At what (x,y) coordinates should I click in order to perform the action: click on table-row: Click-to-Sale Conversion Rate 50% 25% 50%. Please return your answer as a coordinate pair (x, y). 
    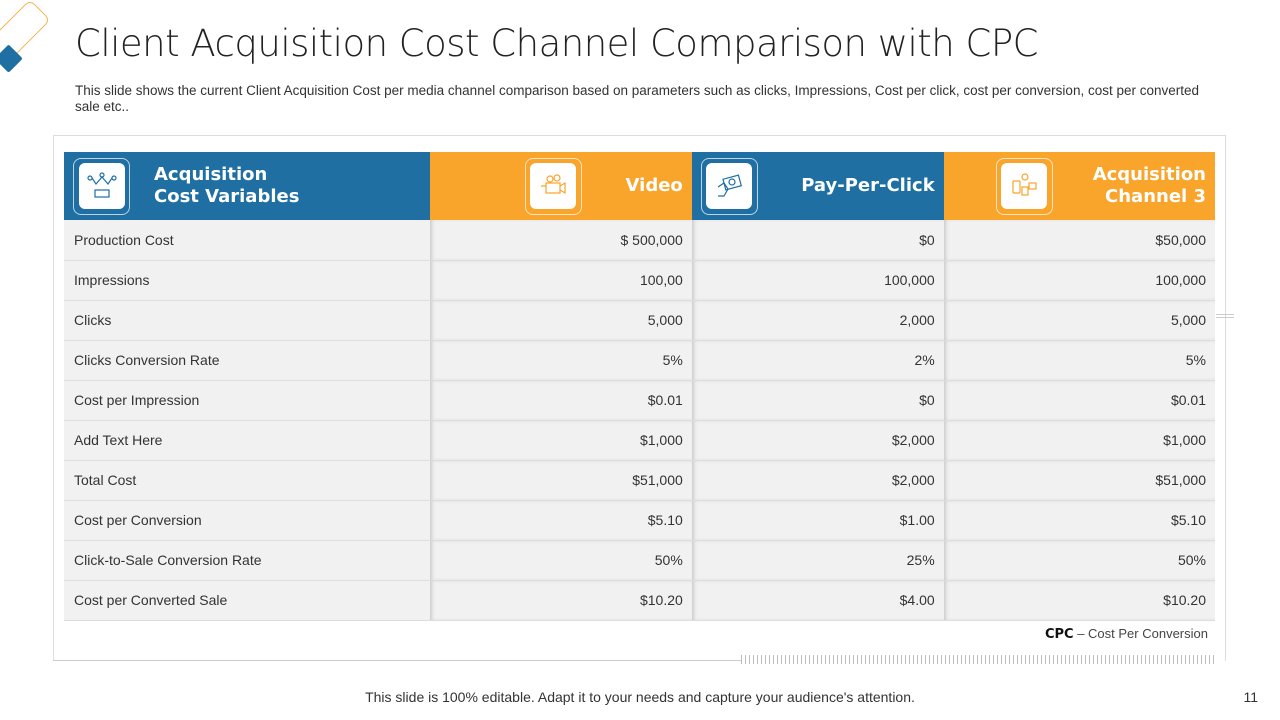
    Looking at the image, I should click on (639, 560).